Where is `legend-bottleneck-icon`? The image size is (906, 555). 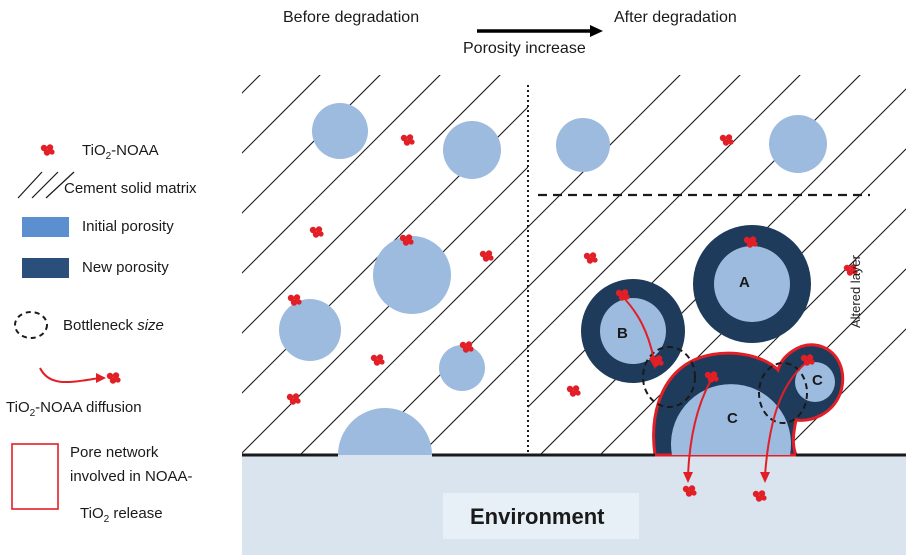
legend-bottleneck-icon is located at coordinates (31, 325).